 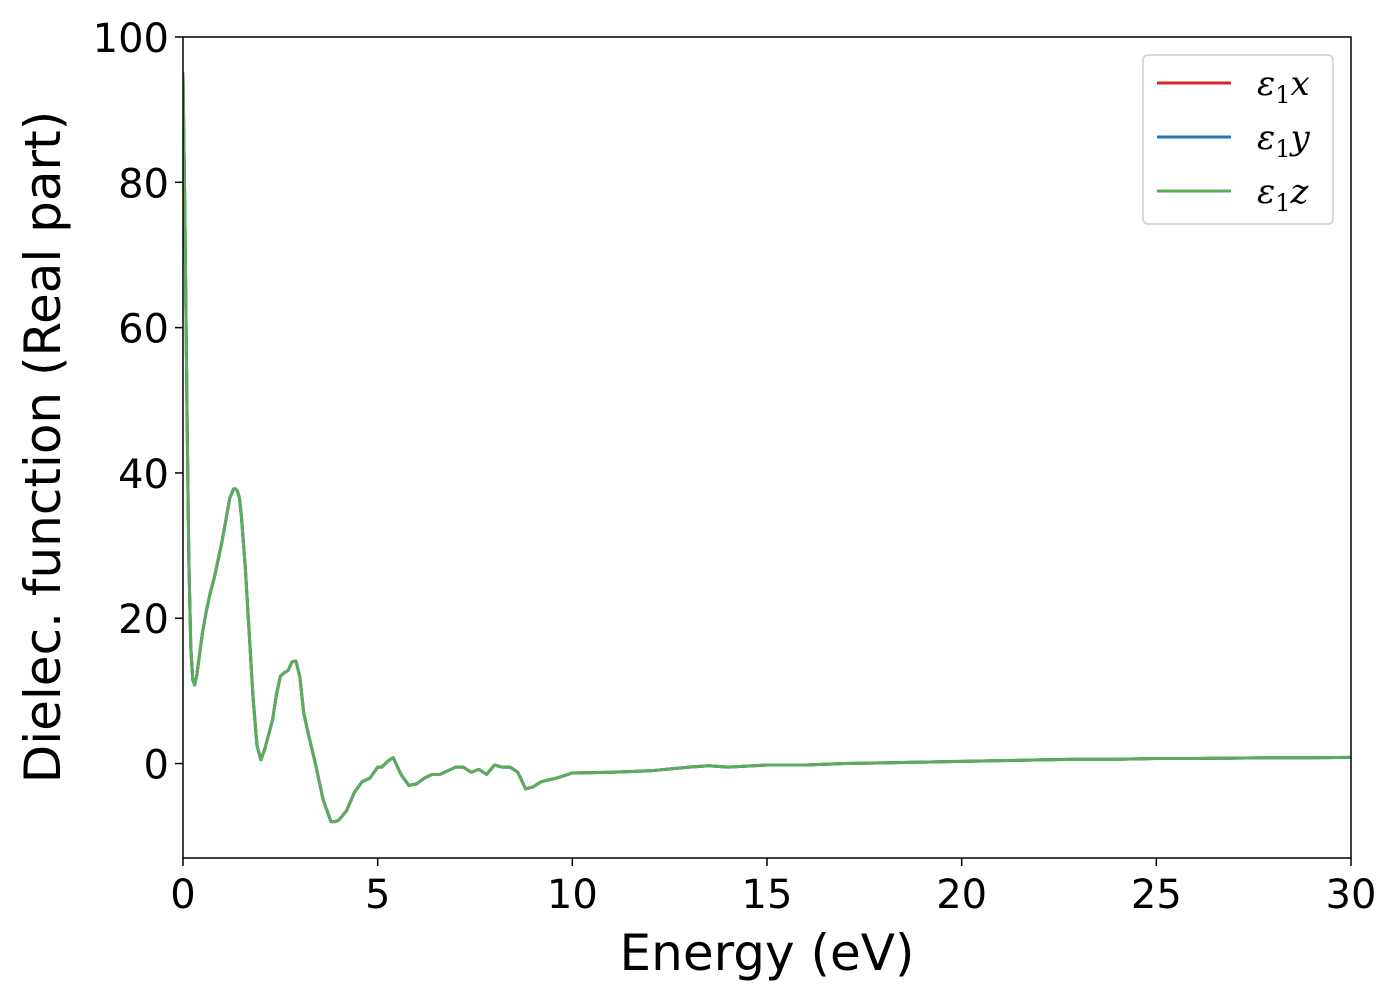 I want to click on x-tick-label: 15, so click(x=767, y=895).